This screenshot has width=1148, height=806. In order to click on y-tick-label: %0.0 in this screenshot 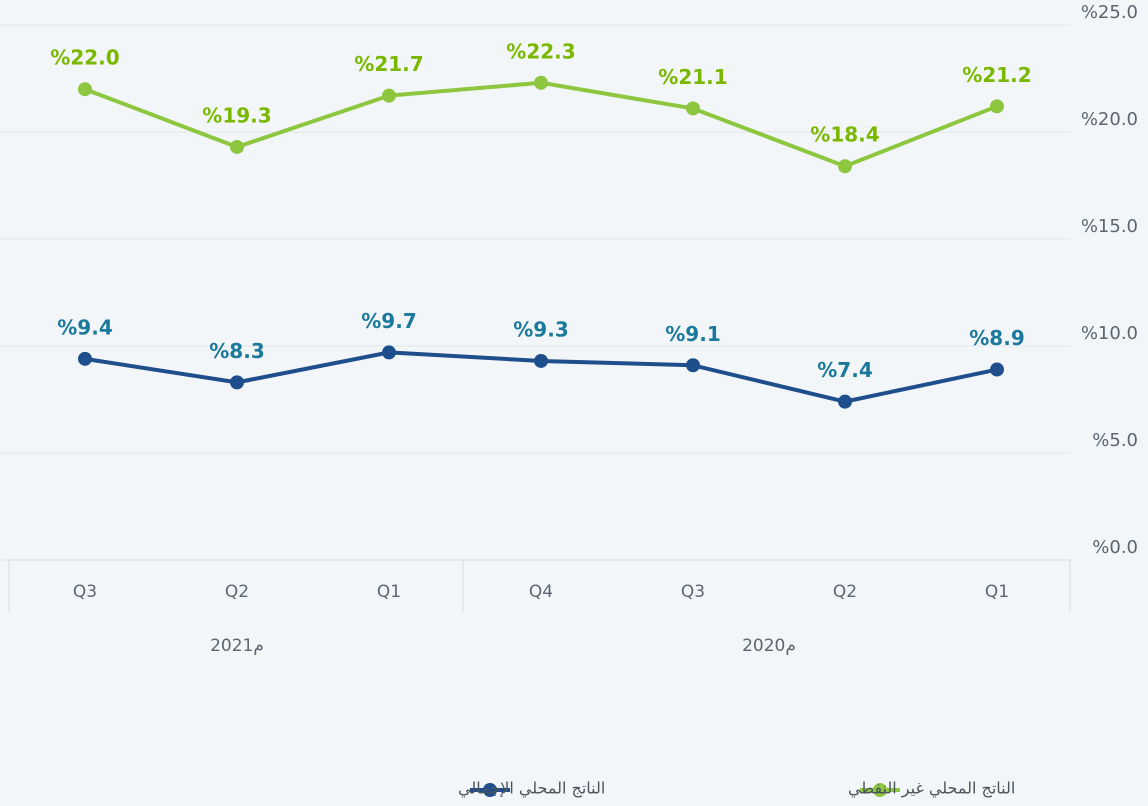, I will do `click(1115, 547)`.